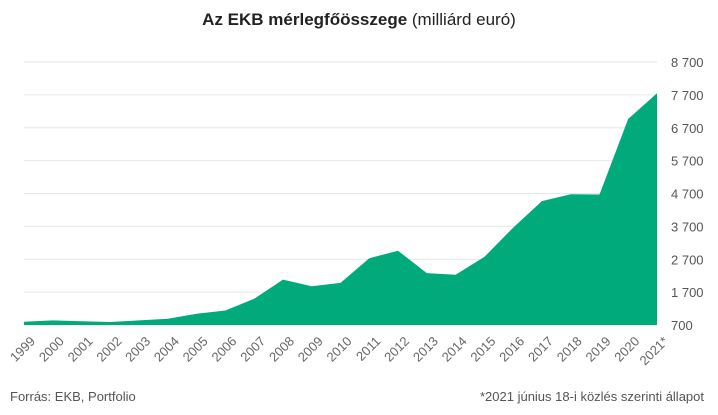 Image resolution: width=718 pixels, height=415 pixels. Describe the element at coordinates (223, 349) in the screenshot. I see `x-tick-label: 2006` at that location.